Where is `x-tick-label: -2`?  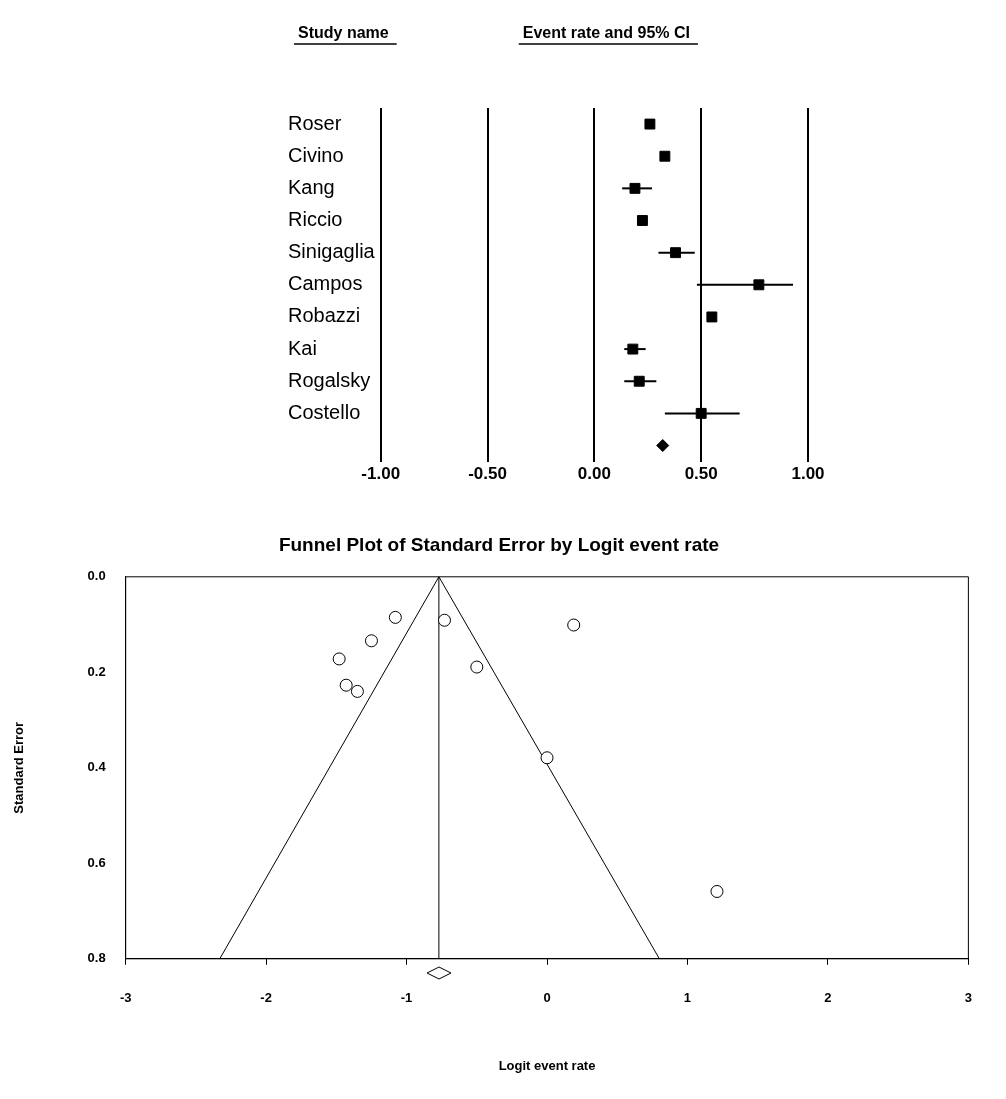
x-tick-label: -2 is located at coordinates (266, 998).